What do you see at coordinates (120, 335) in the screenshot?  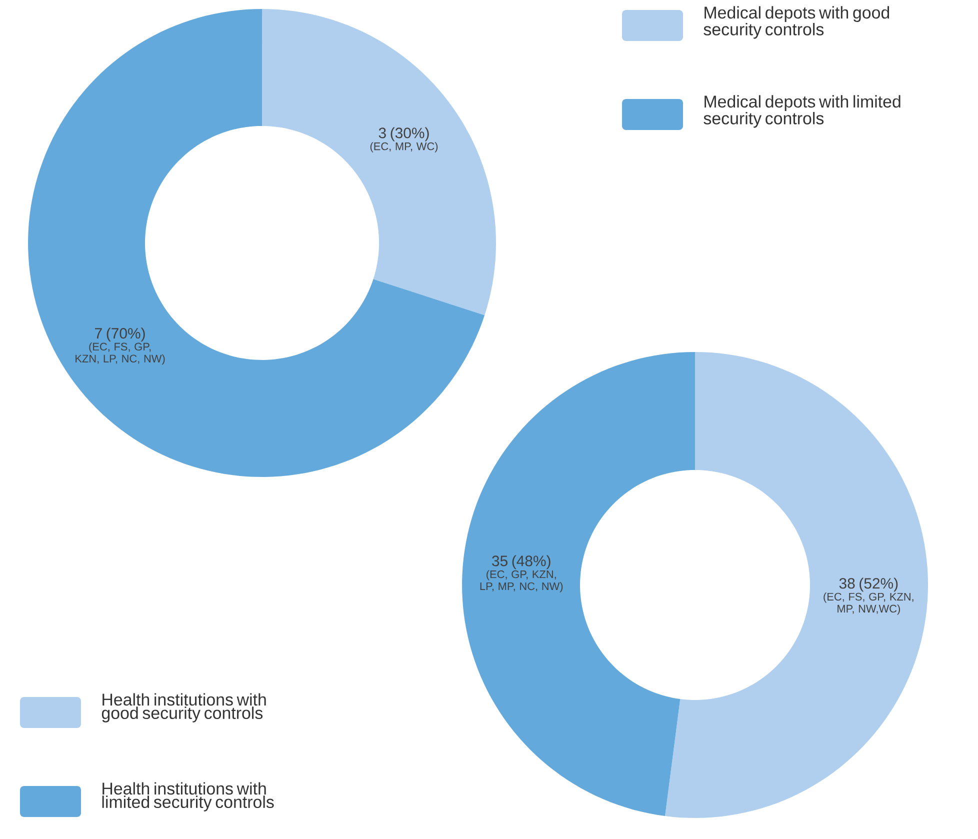 I see `data-label: 7 (70%)` at bounding box center [120, 335].